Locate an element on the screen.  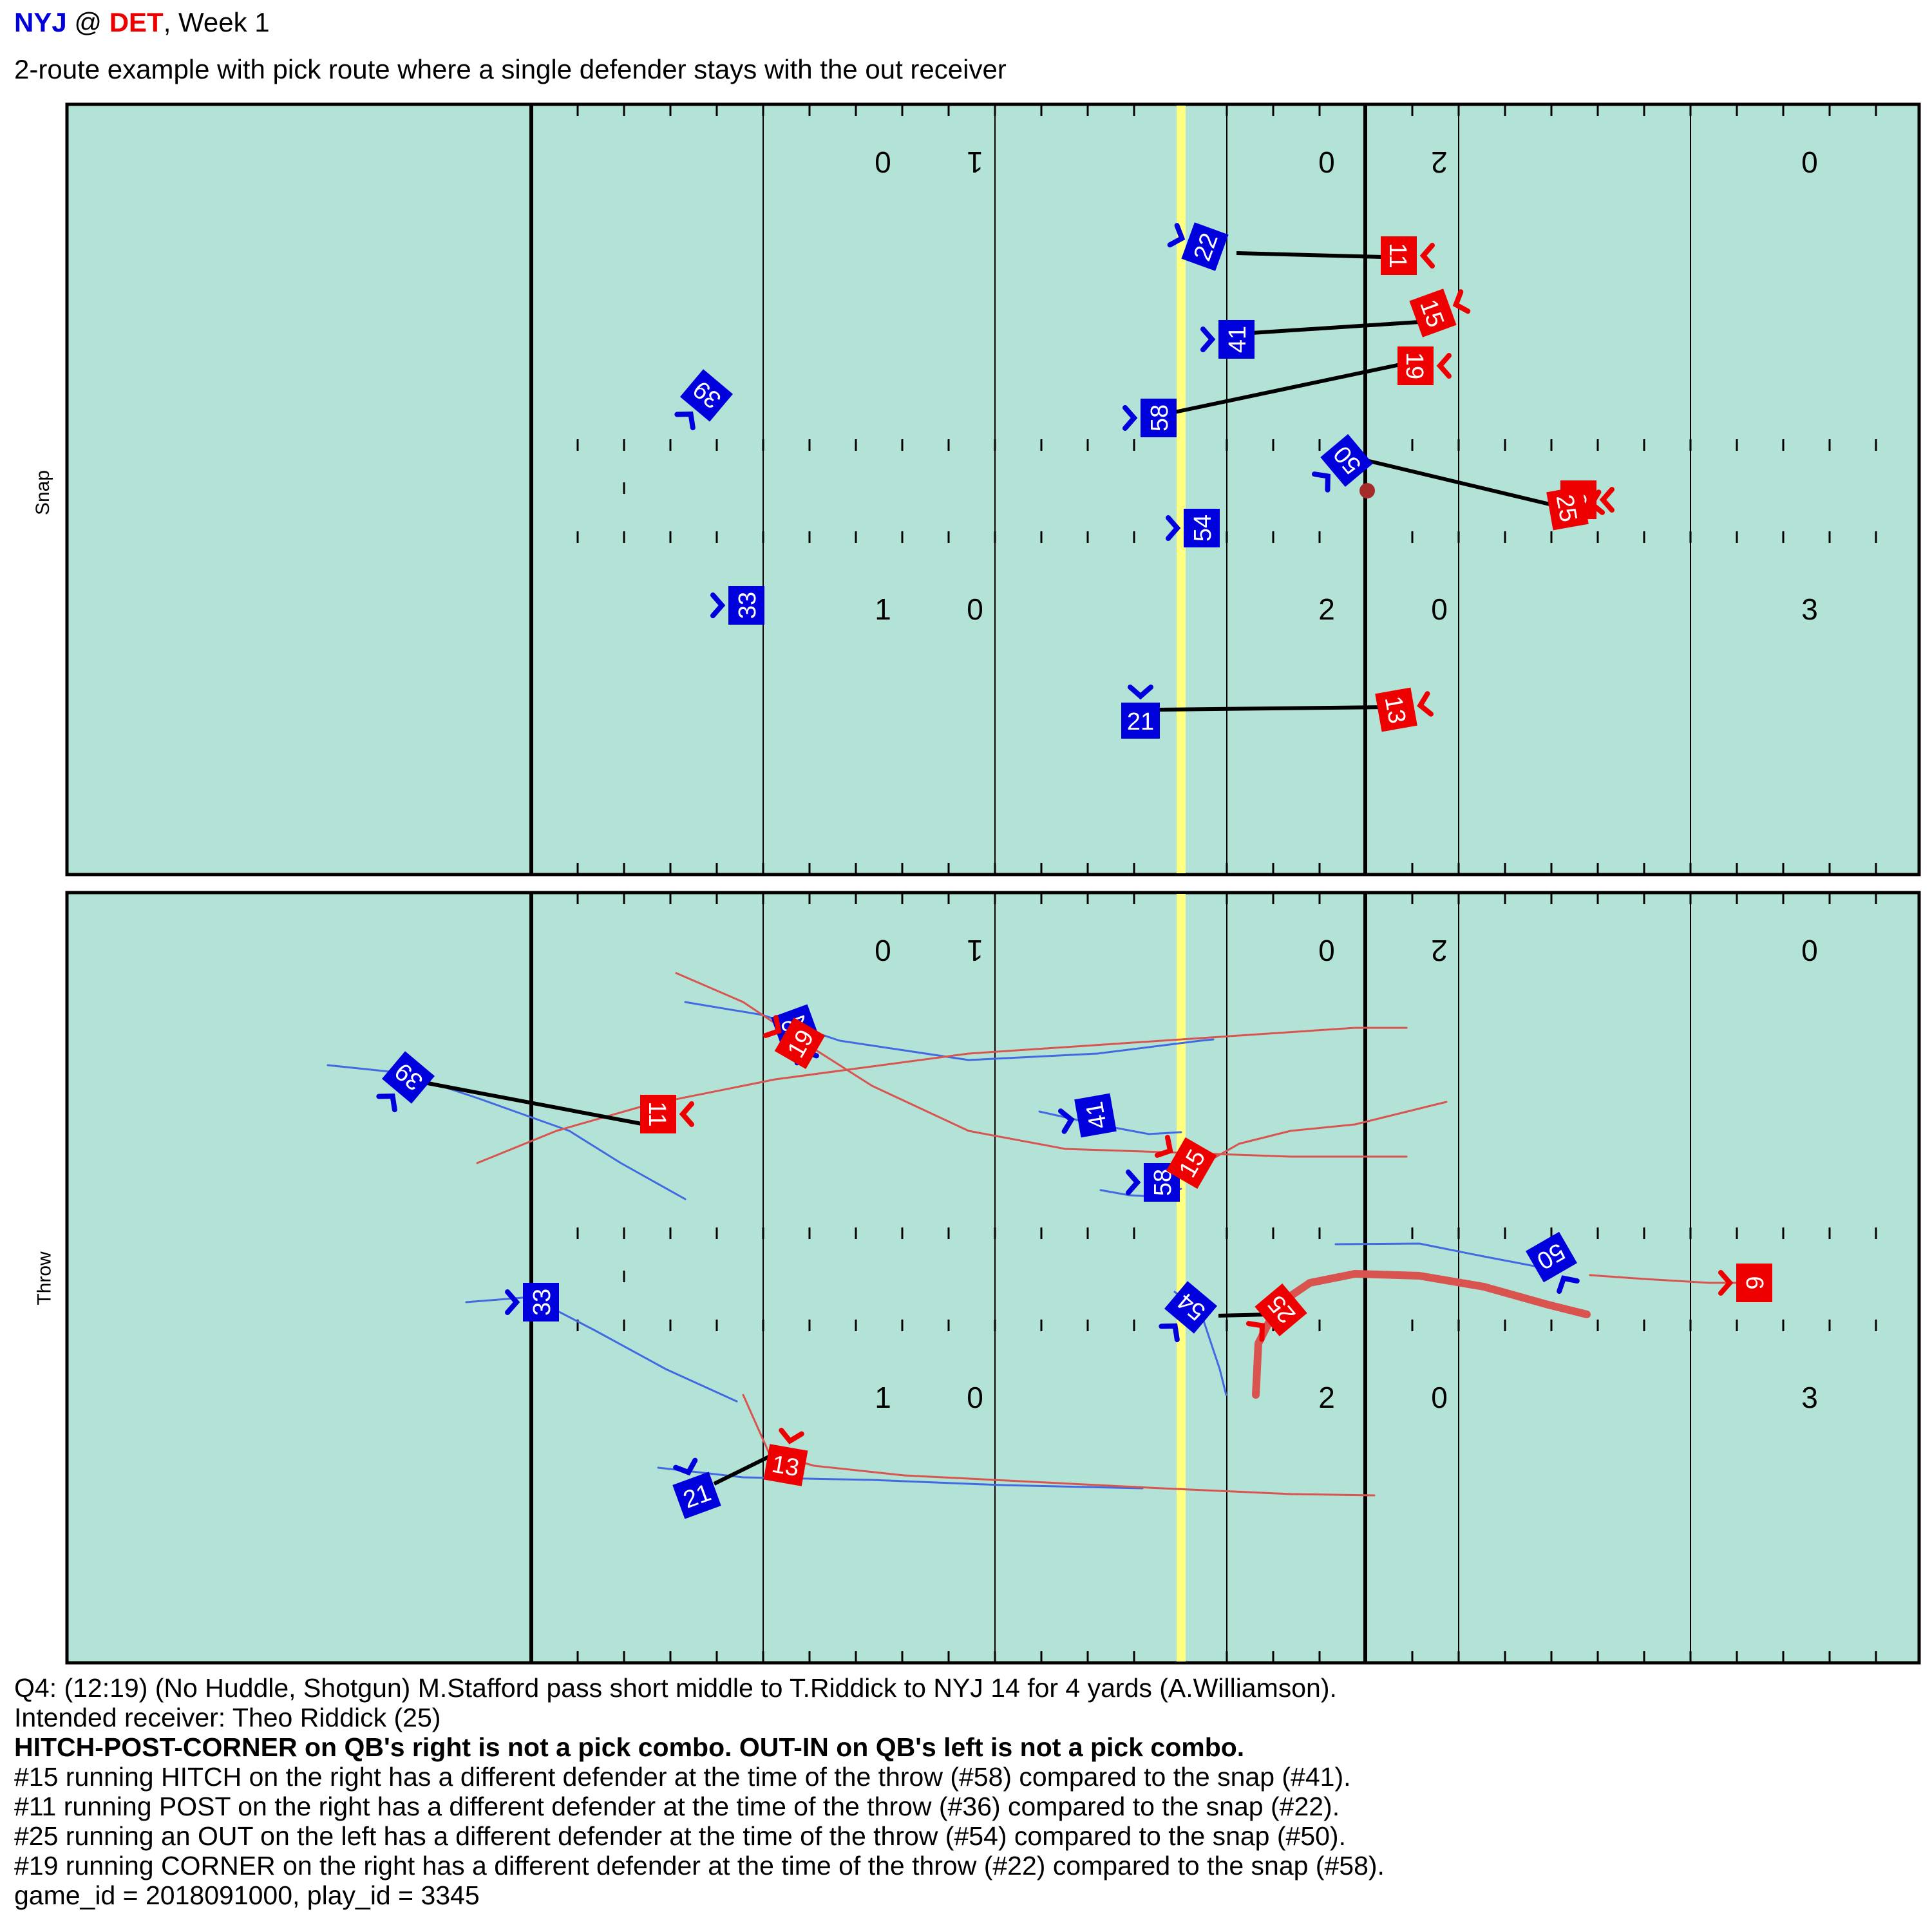
football-marker is located at coordinates (1367, 491).